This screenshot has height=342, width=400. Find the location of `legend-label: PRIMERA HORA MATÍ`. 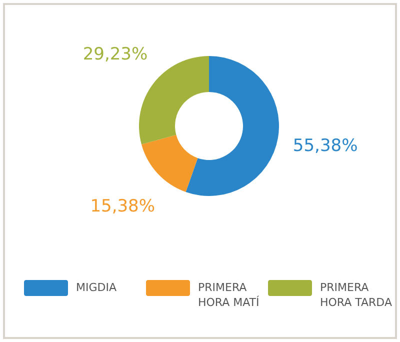

legend-label: PRIMERA HORA MATÍ is located at coordinates (229, 295).